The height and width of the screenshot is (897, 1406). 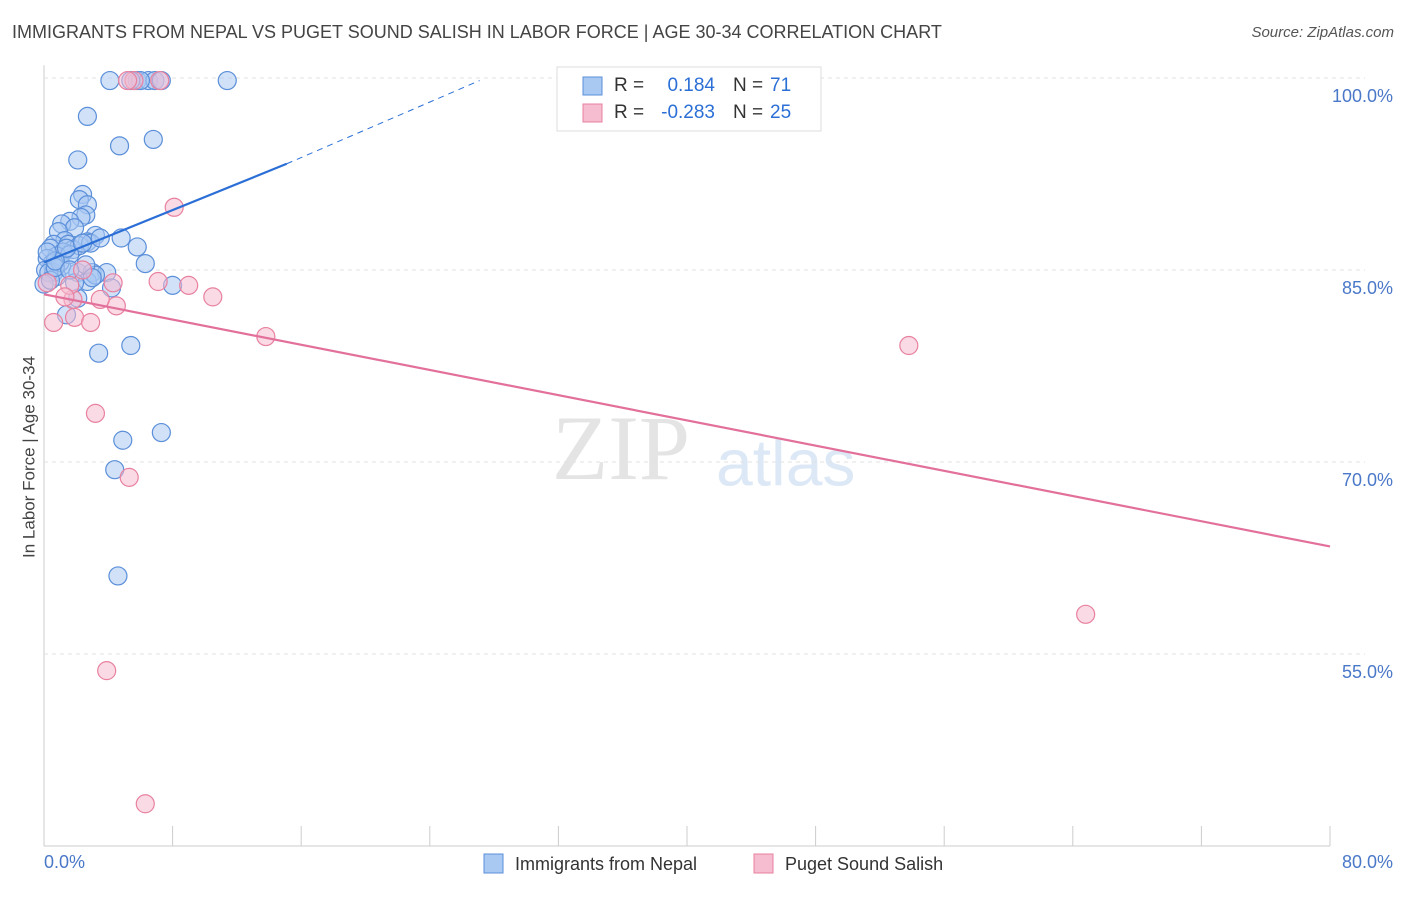 I want to click on r-value: -0.283, so click(x=688, y=112).